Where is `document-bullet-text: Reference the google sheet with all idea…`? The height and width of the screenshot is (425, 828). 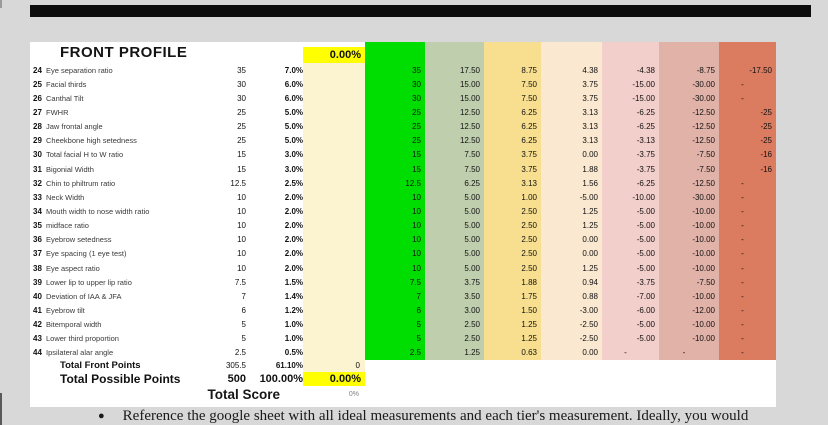
document-bullet-text: Reference the google sheet with all idea… is located at coordinates (435, 416).